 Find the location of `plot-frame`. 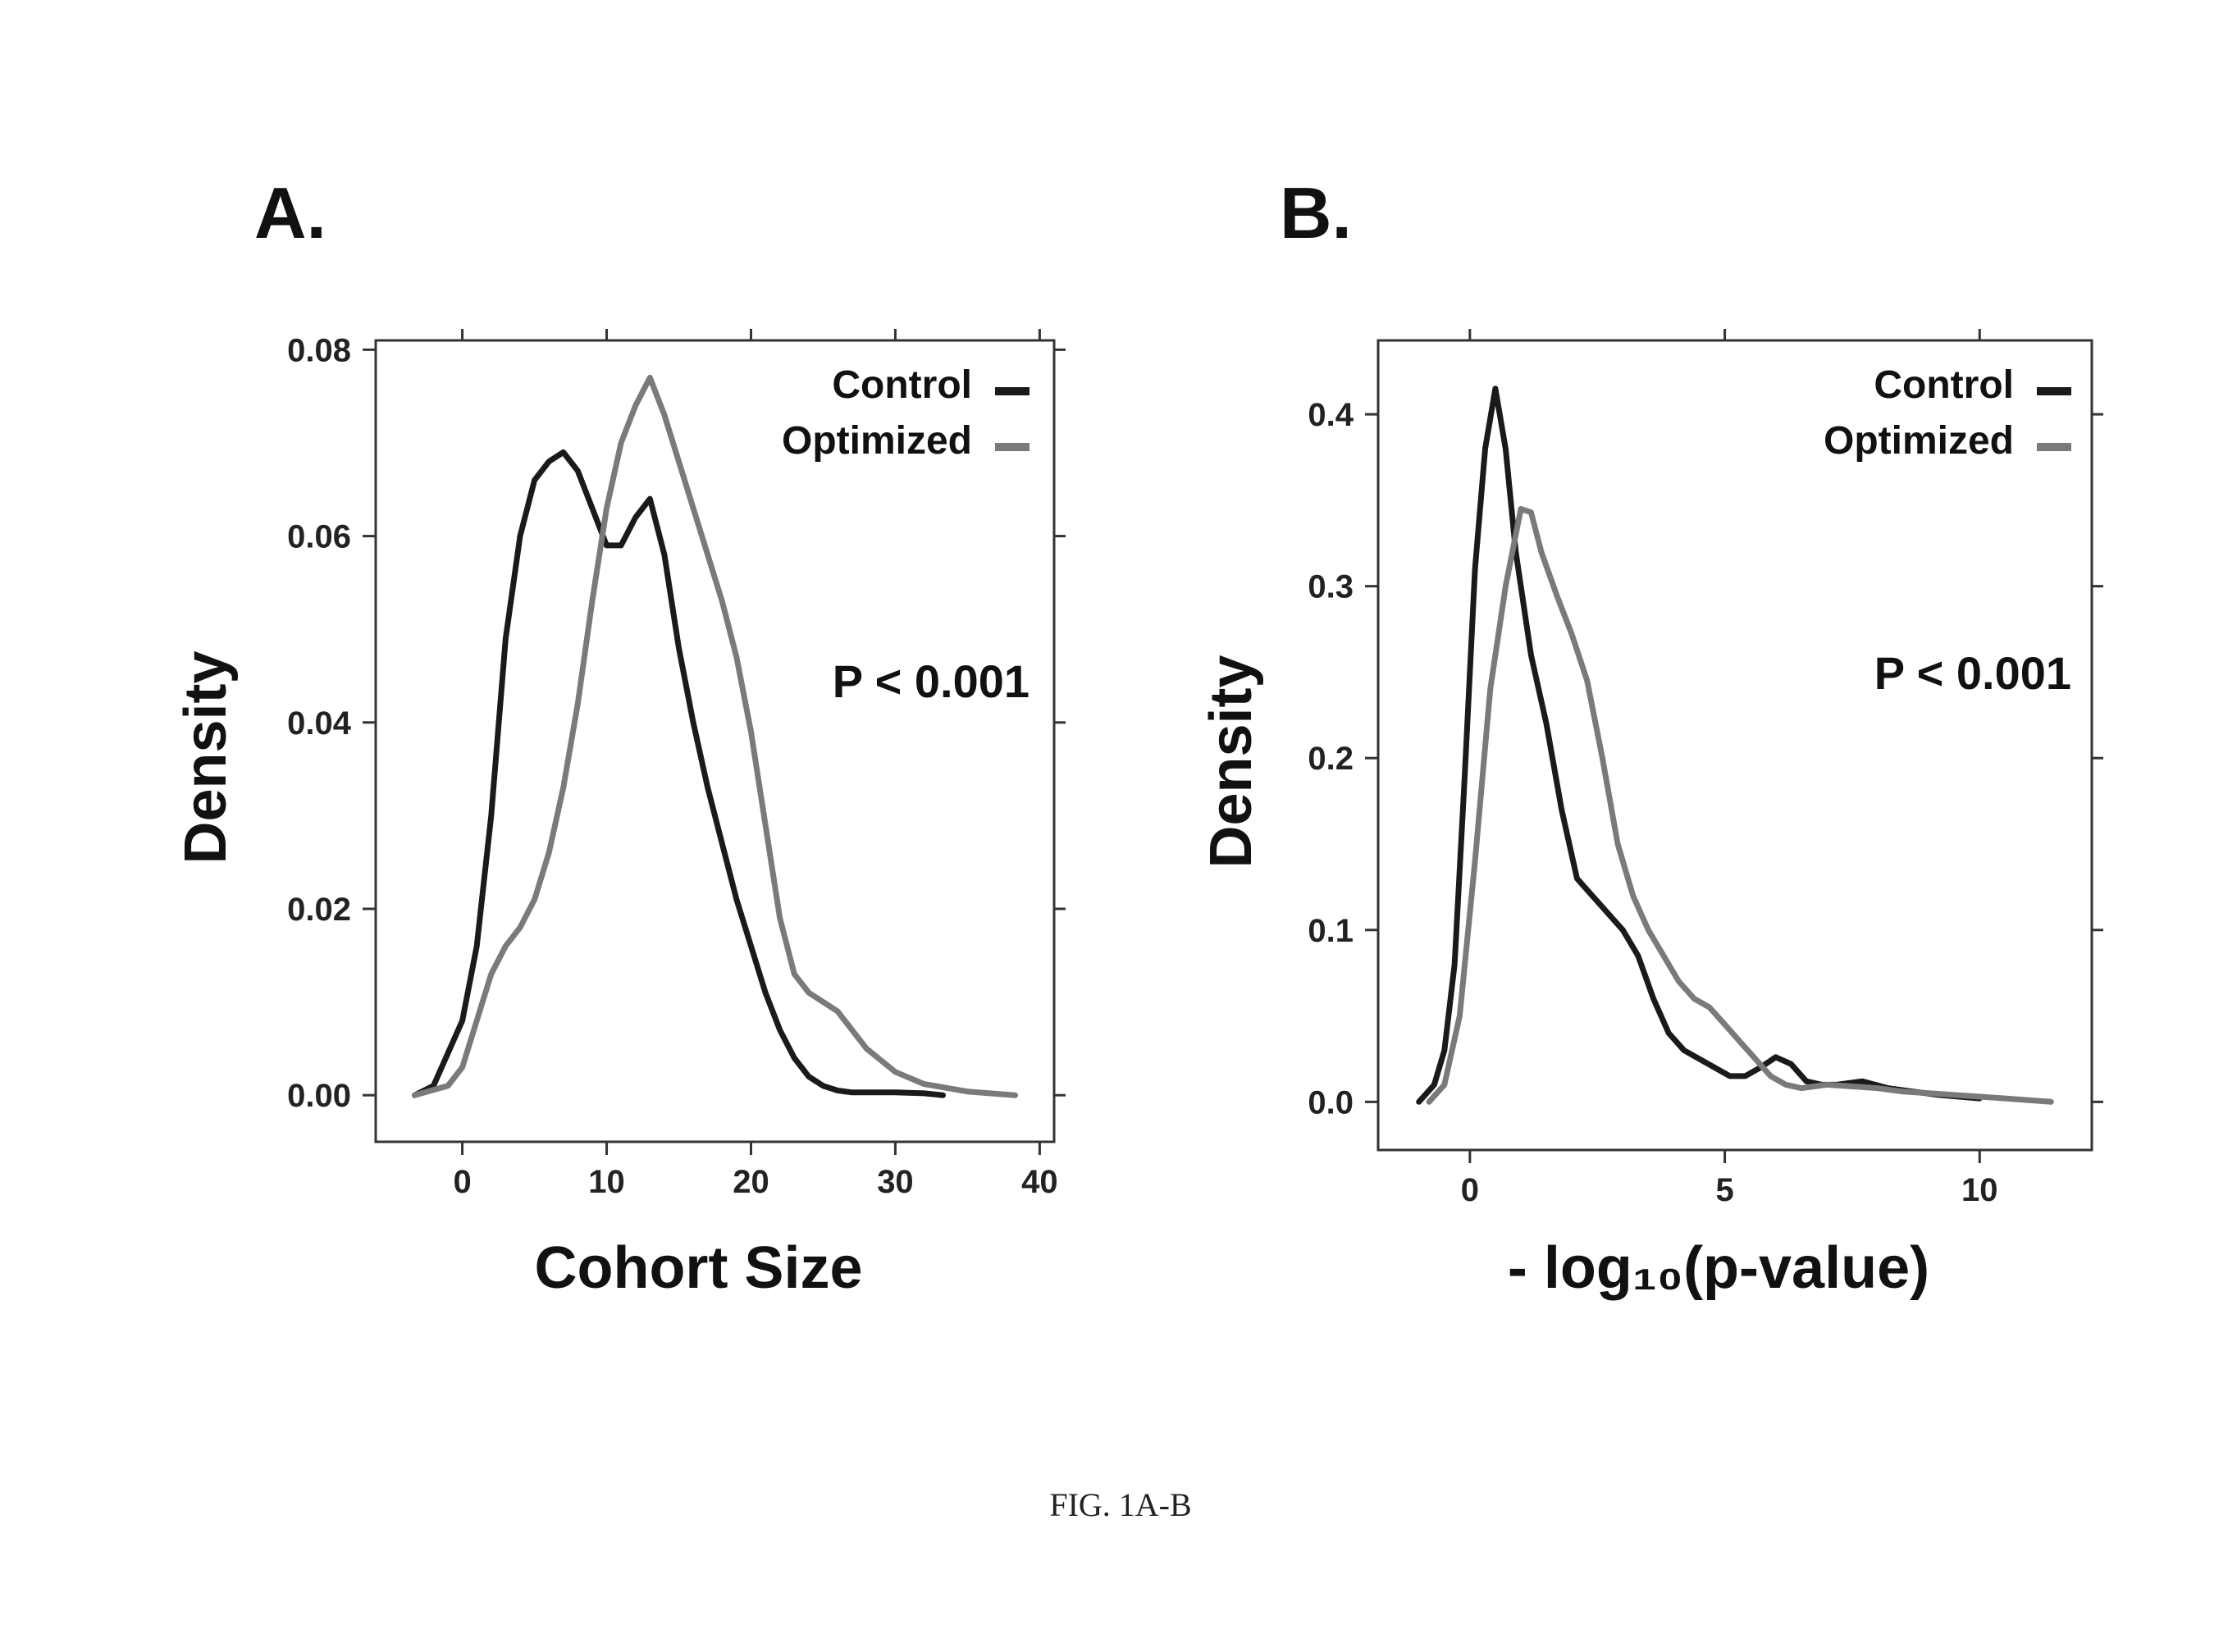

plot-frame is located at coordinates (715, 741).